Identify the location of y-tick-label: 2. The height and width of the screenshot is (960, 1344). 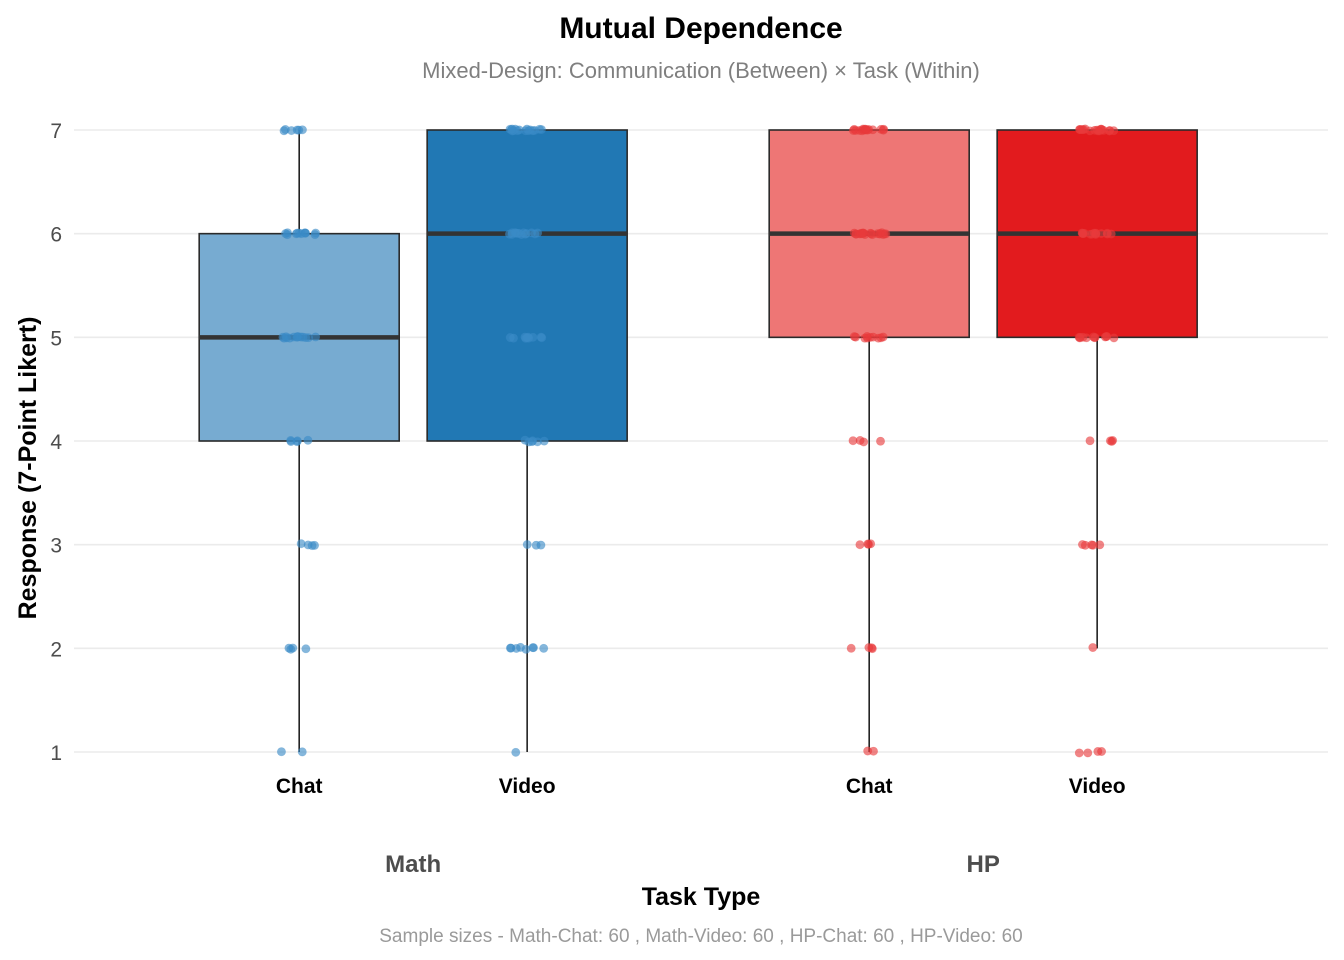
(56, 649).